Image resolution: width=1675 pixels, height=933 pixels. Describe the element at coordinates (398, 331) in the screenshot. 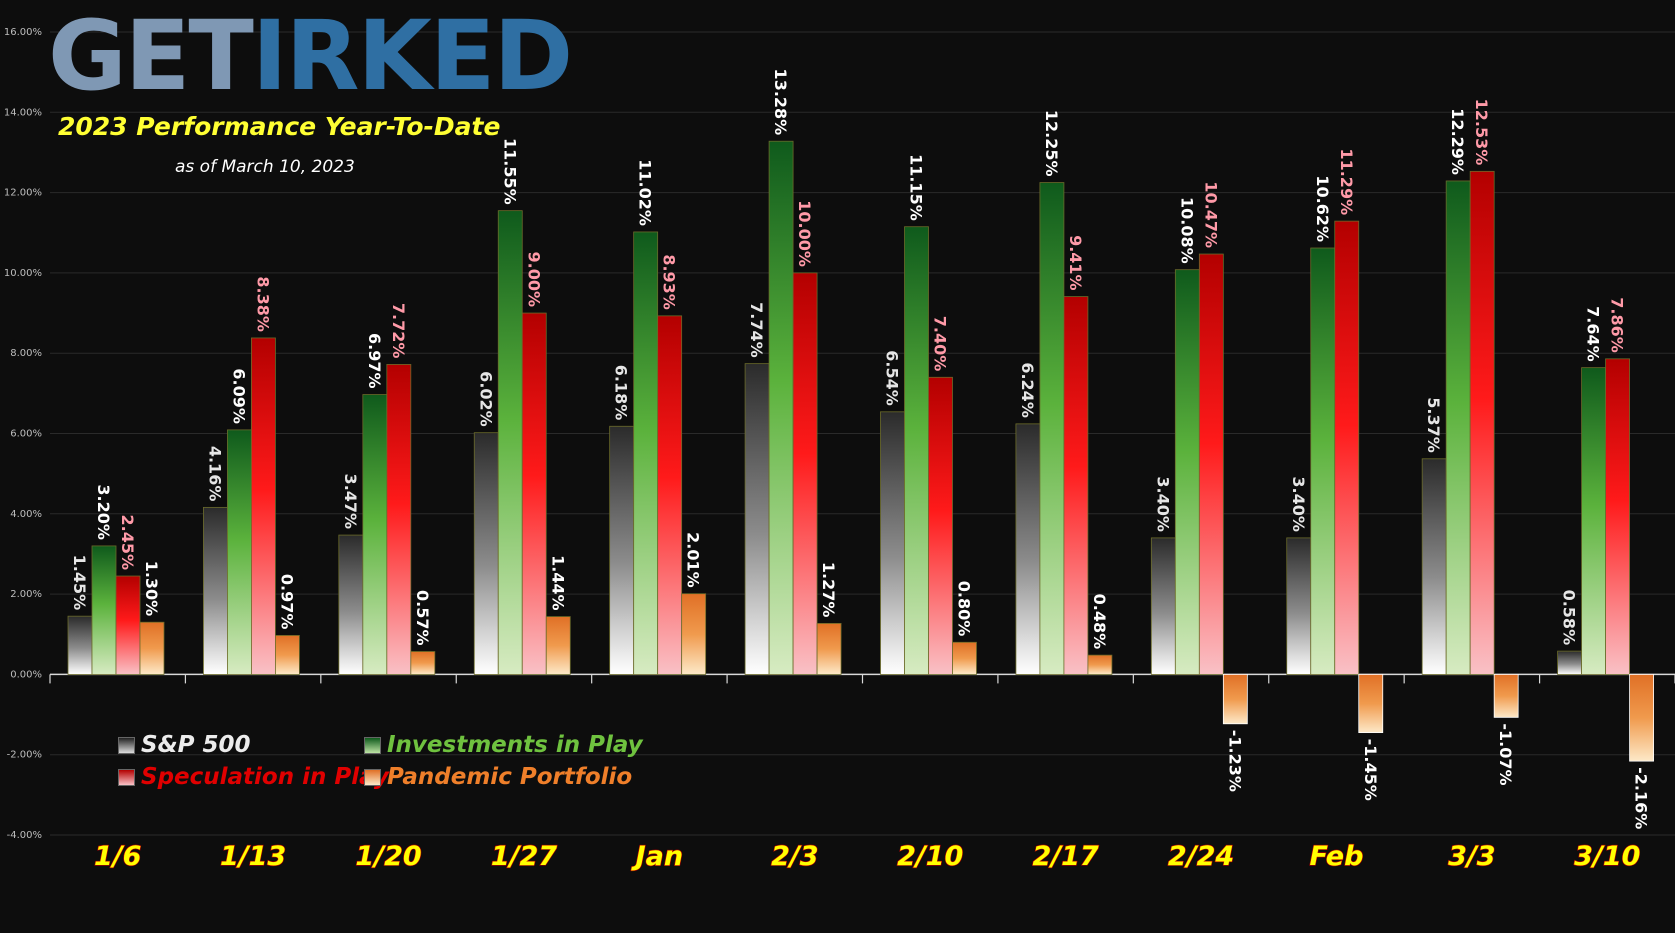

I see `data-label-speculation: 7.72%` at that location.